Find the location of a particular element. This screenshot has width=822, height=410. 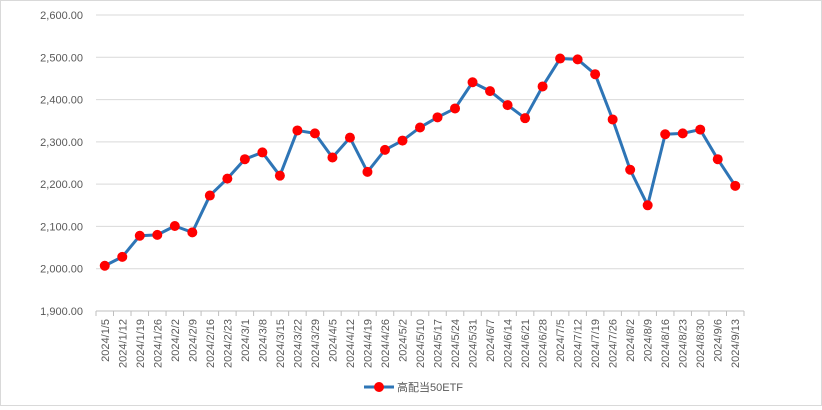

x-tick-label: 2024/3/15 is located at coordinates (281, 343).